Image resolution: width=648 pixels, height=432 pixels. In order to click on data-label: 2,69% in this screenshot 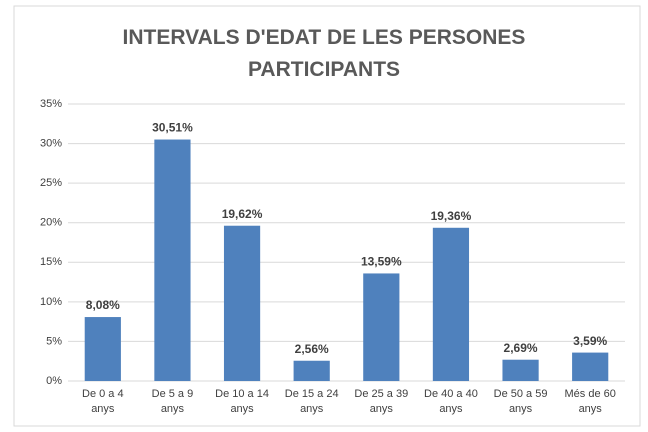, I will do `click(521, 348)`.